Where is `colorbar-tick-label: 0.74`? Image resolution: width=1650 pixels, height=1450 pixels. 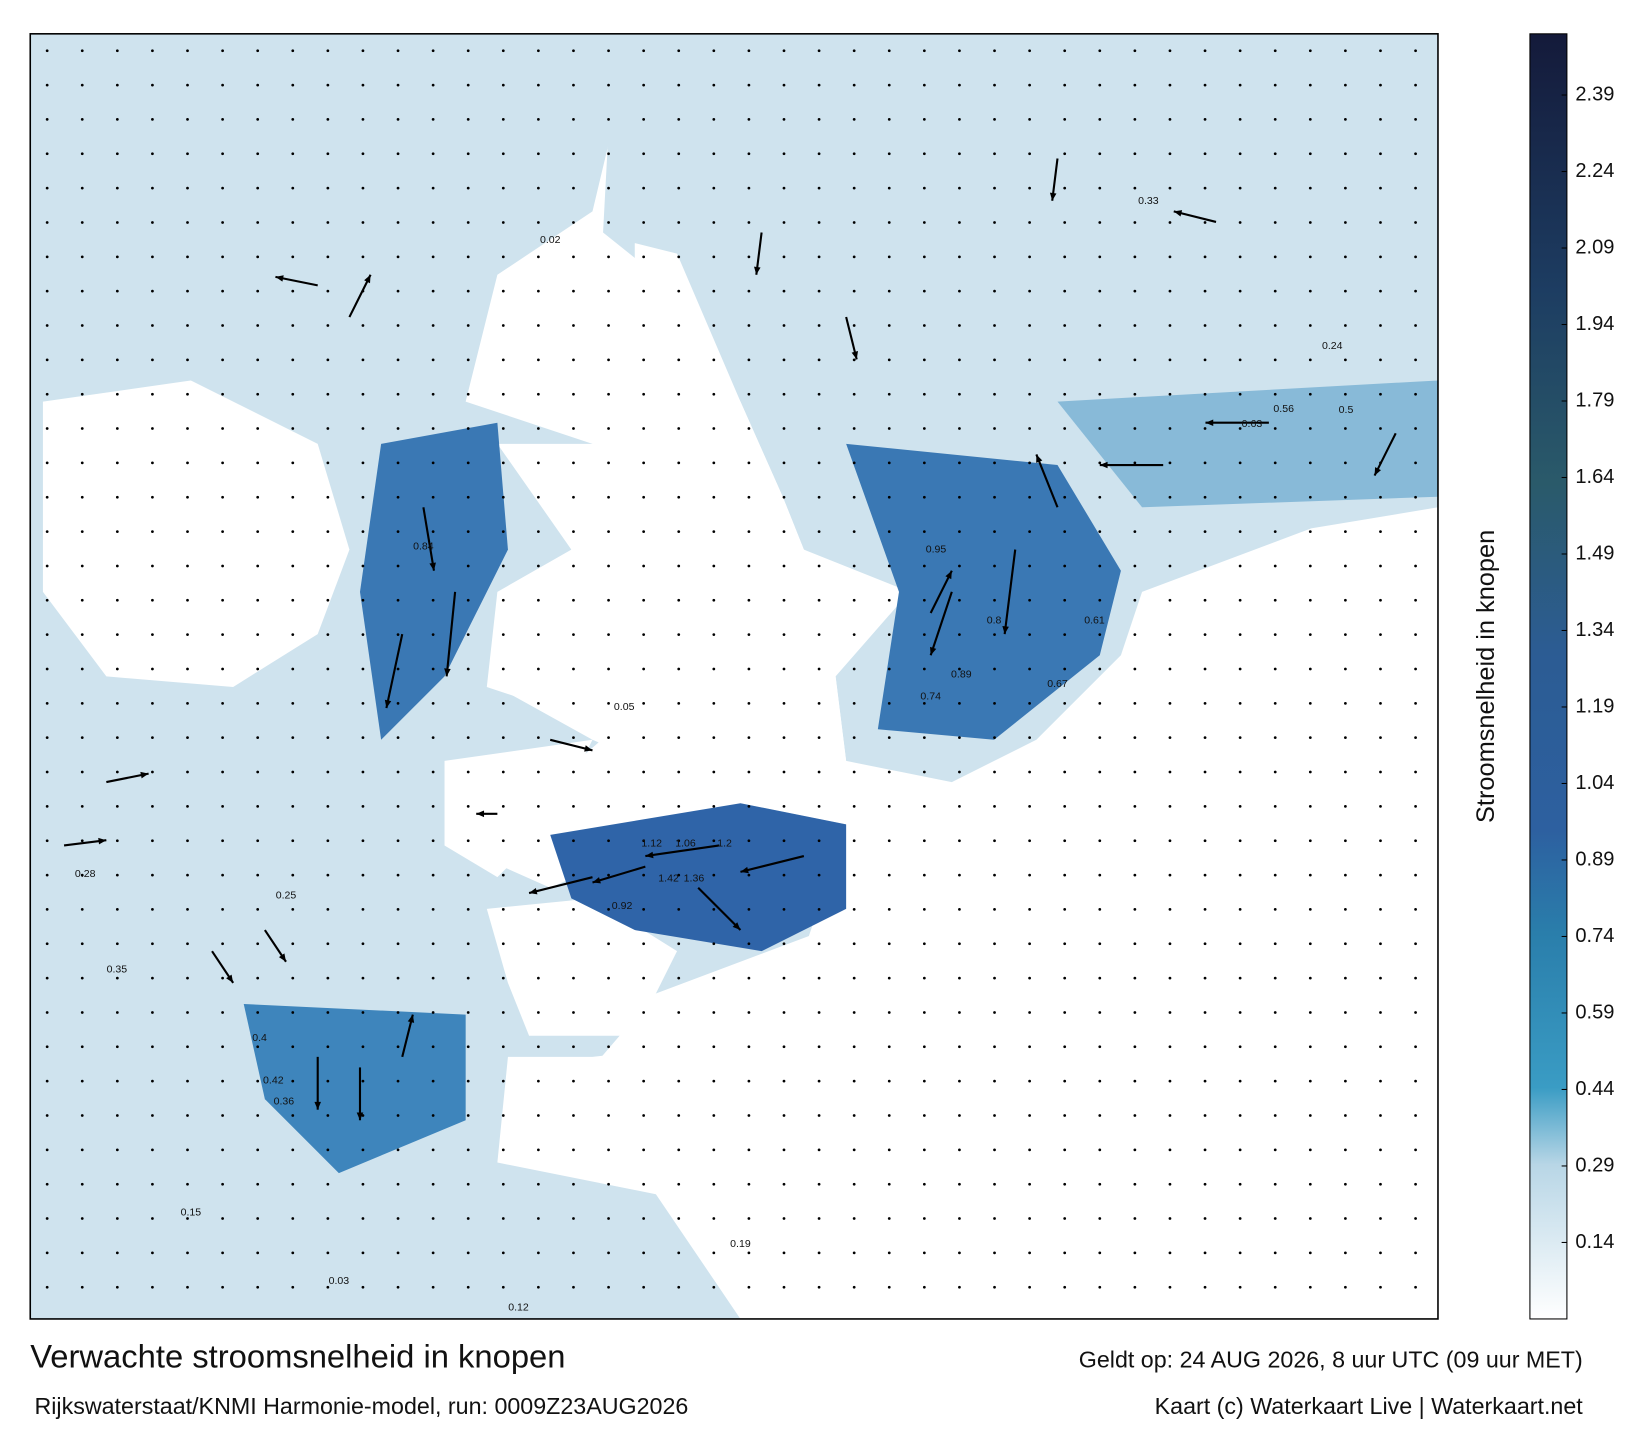 colorbar-tick-label: 0.74 is located at coordinates (1594, 936).